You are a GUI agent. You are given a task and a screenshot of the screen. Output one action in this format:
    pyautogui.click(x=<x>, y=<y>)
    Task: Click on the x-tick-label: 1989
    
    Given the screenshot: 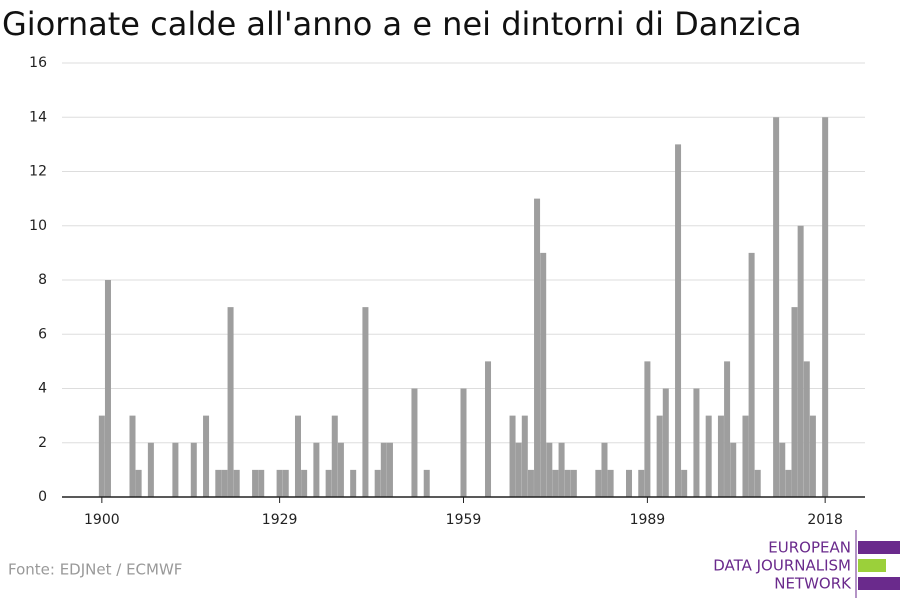 What is the action you would take?
    pyautogui.click(x=648, y=520)
    